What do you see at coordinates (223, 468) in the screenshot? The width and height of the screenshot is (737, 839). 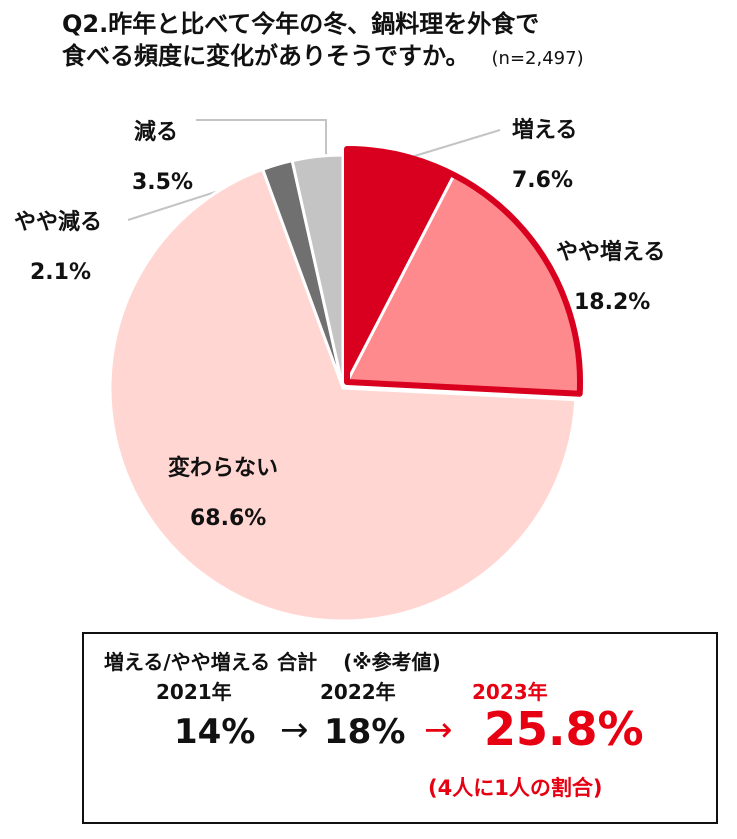 I see `label-no-change: 変わらない` at bounding box center [223, 468].